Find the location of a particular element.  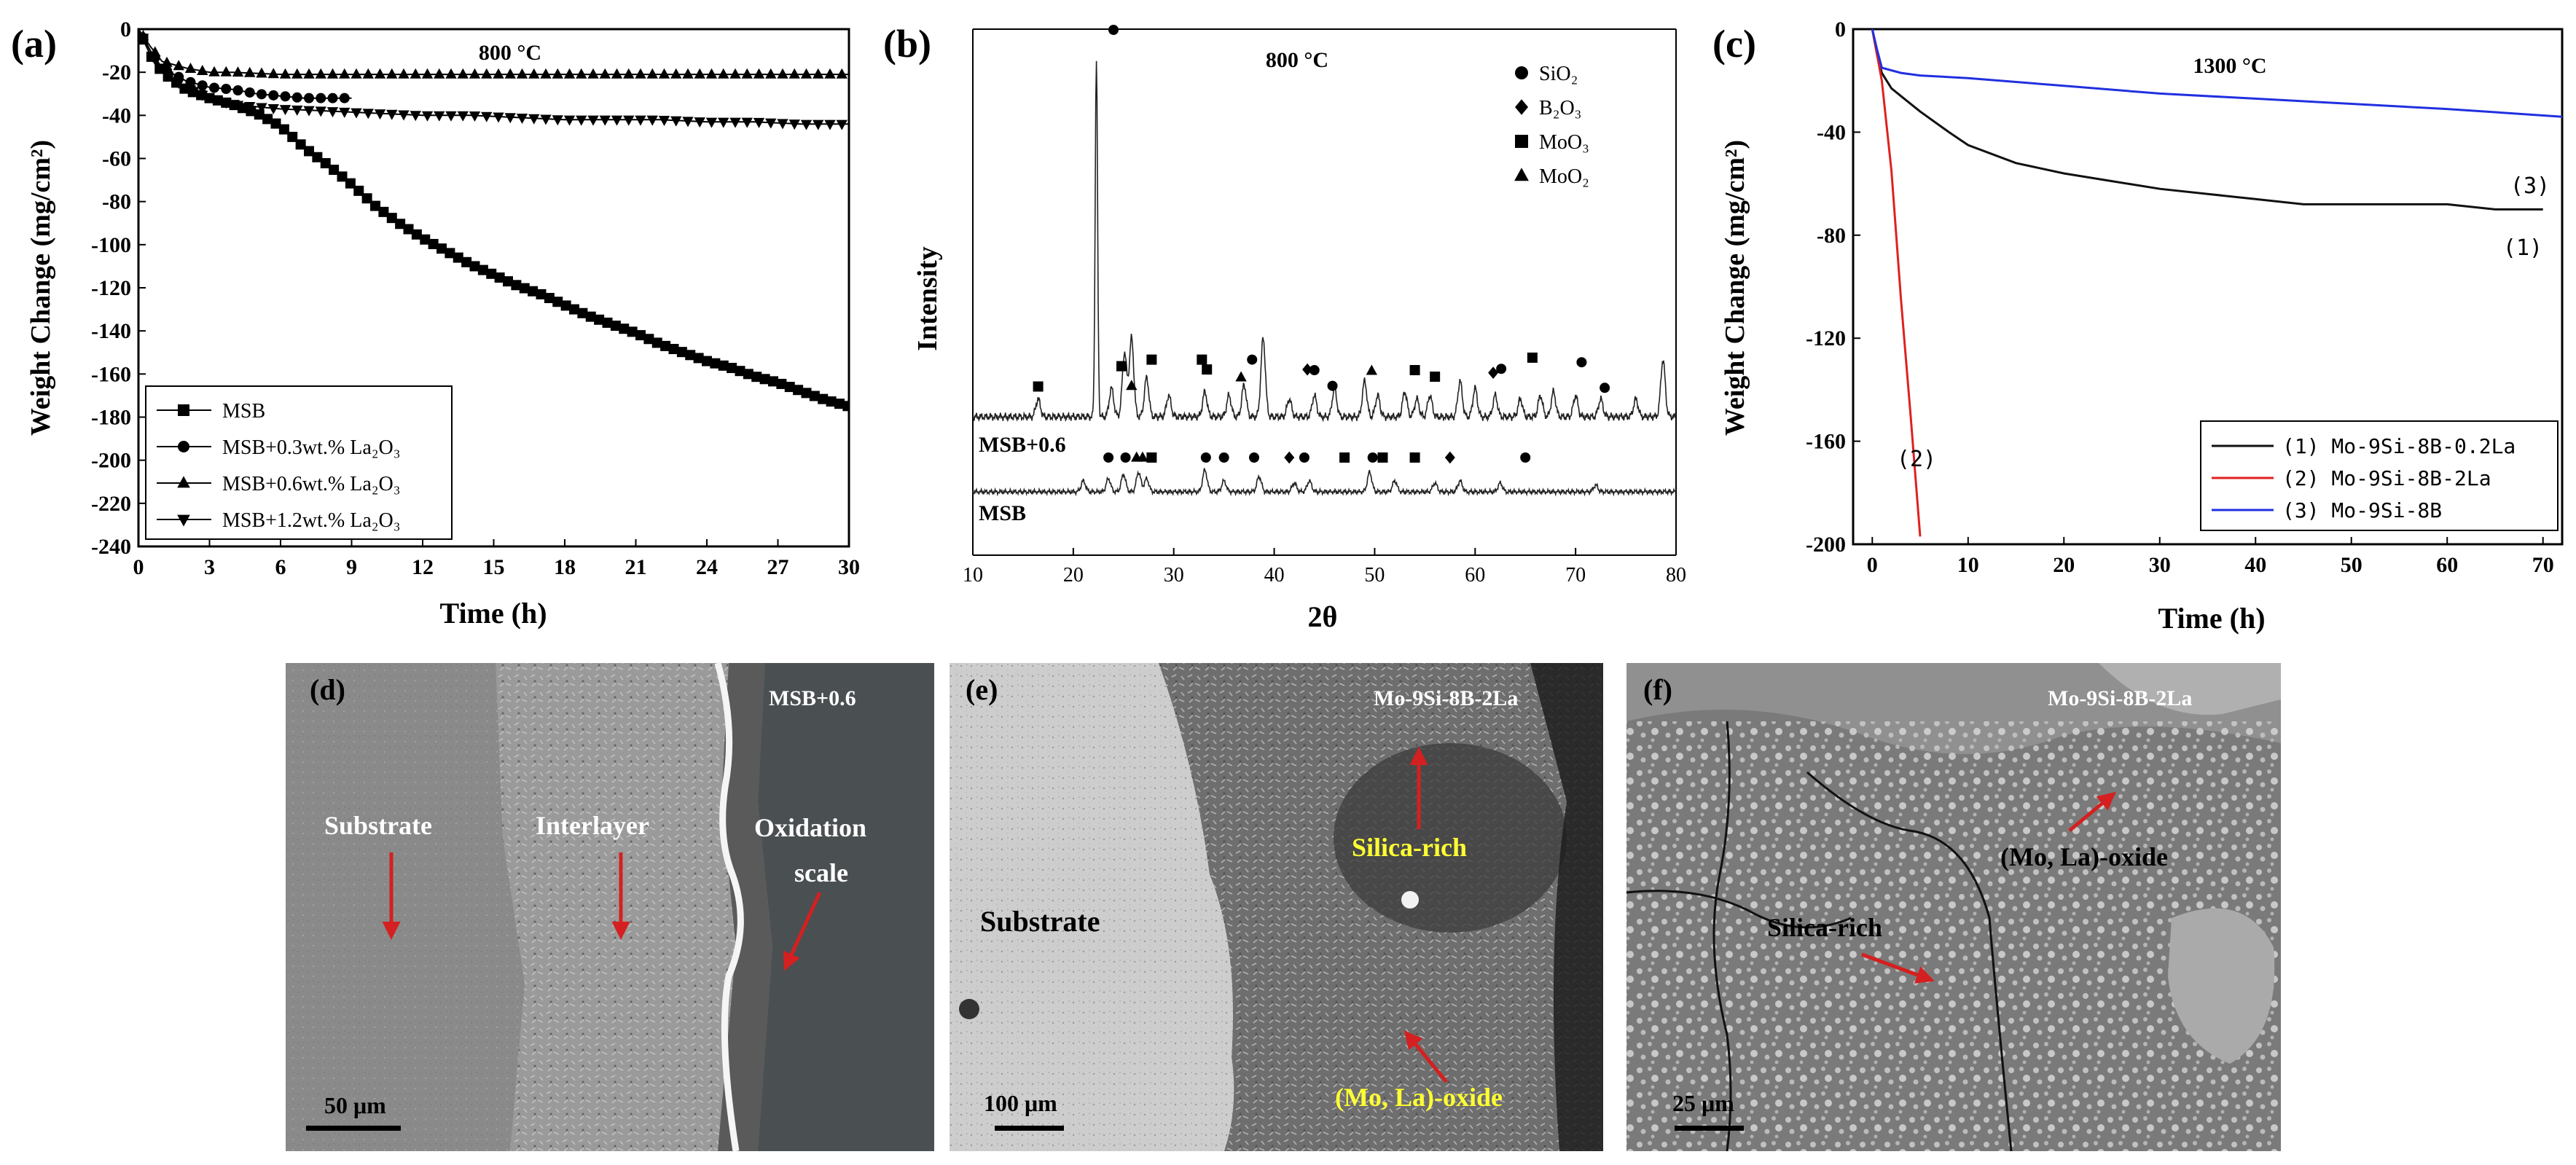

chart-c-xtick-label: 20 is located at coordinates (2064, 565).